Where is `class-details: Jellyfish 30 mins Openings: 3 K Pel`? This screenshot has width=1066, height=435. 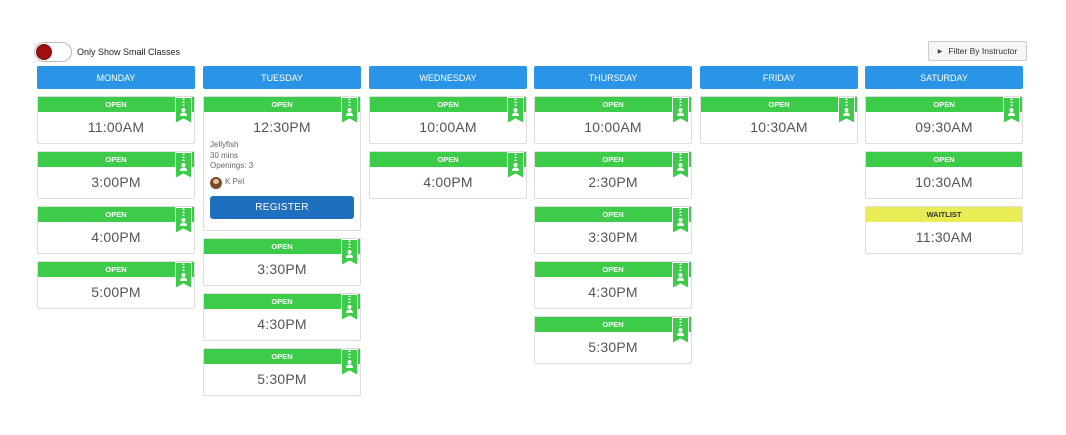
class-details: Jellyfish 30 mins Openings: 3 K Pel is located at coordinates (282, 162).